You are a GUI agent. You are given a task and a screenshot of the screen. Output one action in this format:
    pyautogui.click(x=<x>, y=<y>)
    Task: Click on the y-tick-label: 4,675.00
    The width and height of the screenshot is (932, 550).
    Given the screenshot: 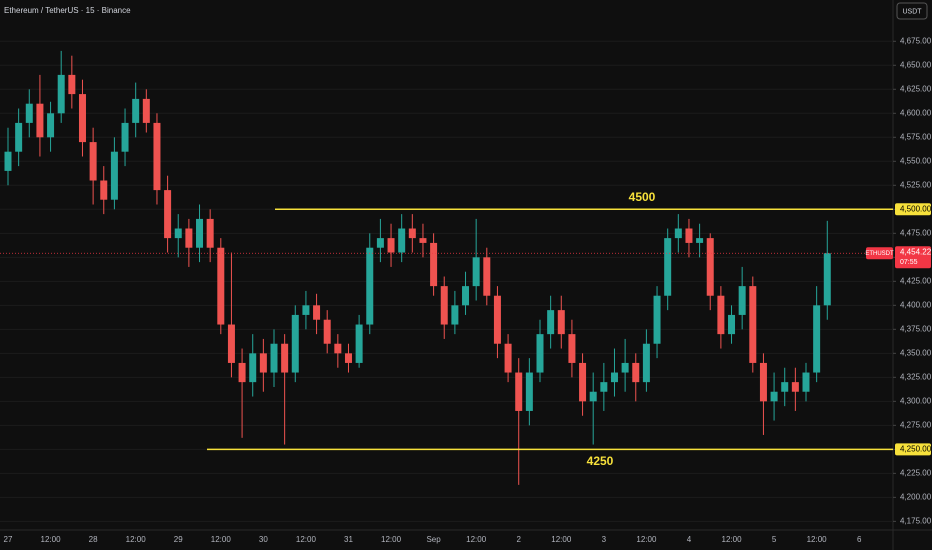 What is the action you would take?
    pyautogui.click(x=916, y=40)
    